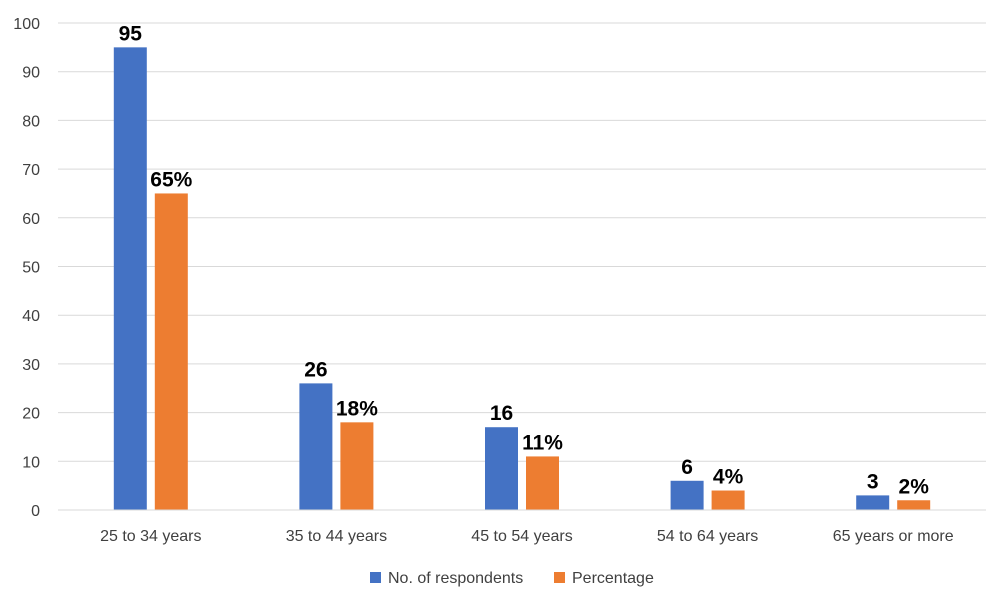 The image size is (986, 606). Describe the element at coordinates (893, 536) in the screenshot. I see `x-tick-label: 65 years or more` at that location.